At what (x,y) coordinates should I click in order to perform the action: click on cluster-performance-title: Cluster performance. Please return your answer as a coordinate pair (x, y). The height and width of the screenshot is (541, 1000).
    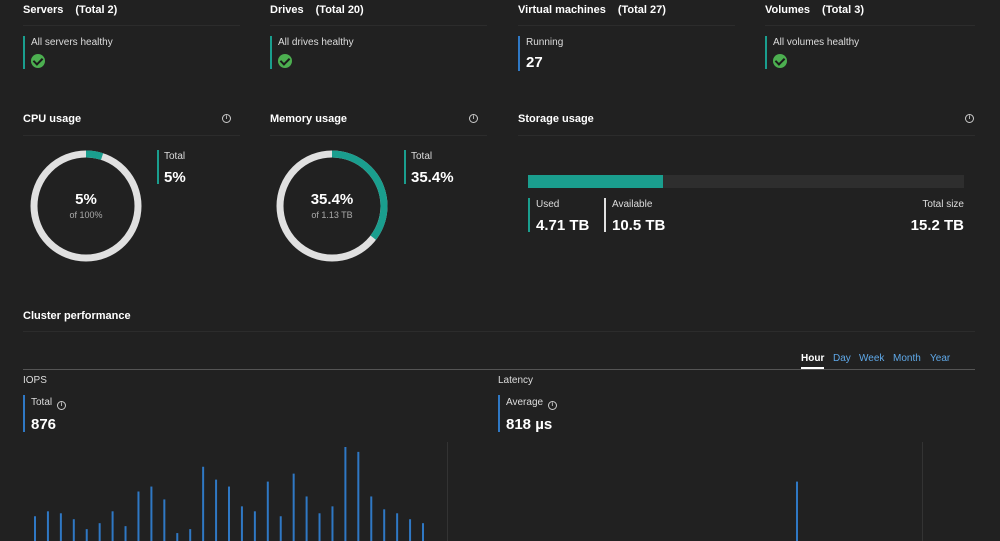
    Looking at the image, I should click on (77, 316).